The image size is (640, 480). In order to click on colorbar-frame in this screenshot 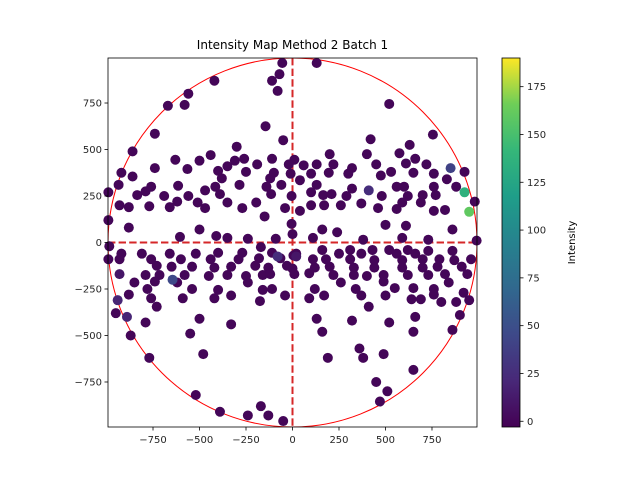, I will do `click(511, 242)`.